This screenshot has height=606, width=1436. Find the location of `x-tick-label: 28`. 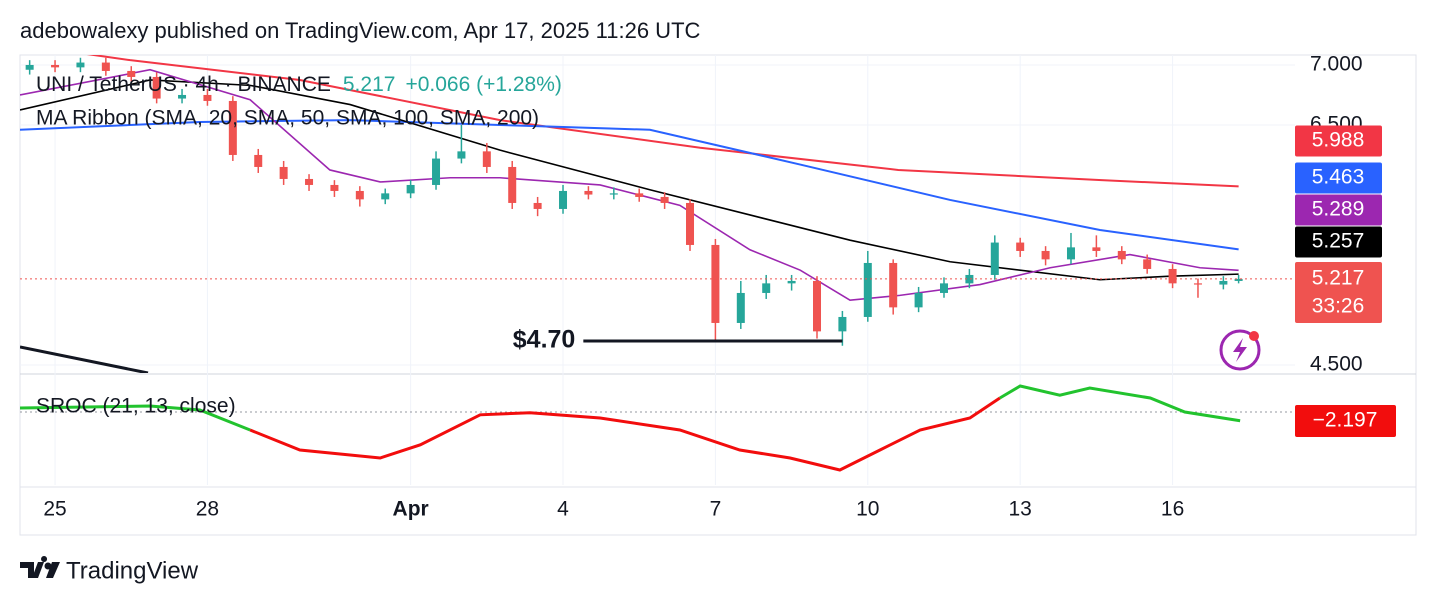

x-tick-label: 28 is located at coordinates (207, 509).